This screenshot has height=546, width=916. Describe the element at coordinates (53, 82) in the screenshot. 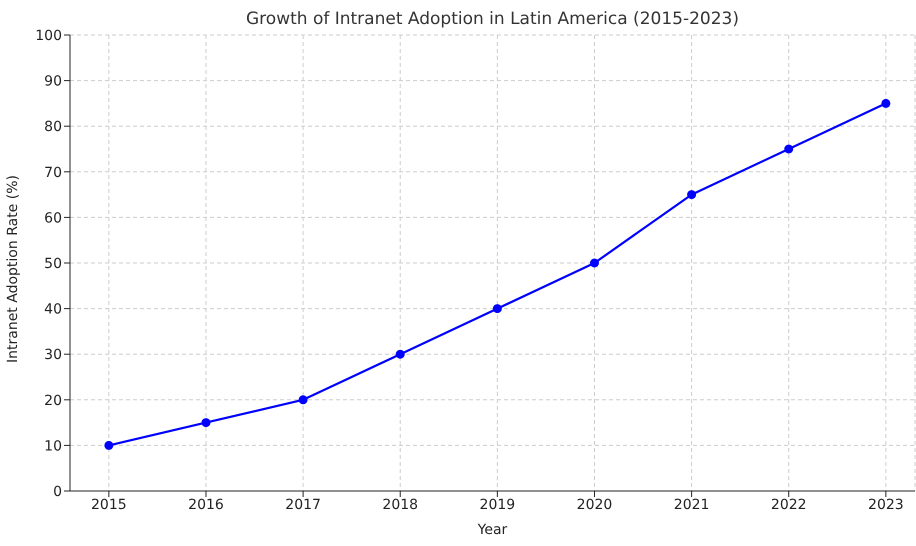

I see `y-tick-label: 90` at that location.